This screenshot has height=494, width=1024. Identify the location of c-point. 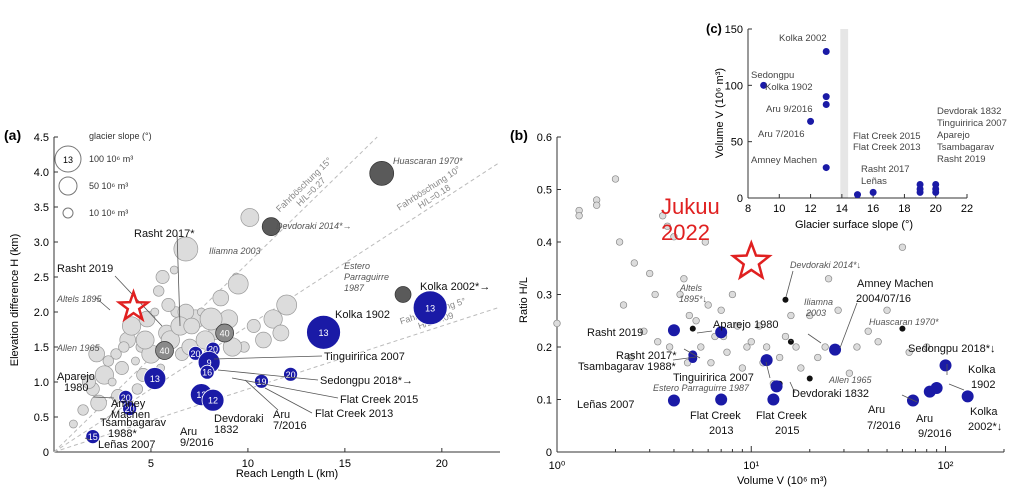
(826, 168).